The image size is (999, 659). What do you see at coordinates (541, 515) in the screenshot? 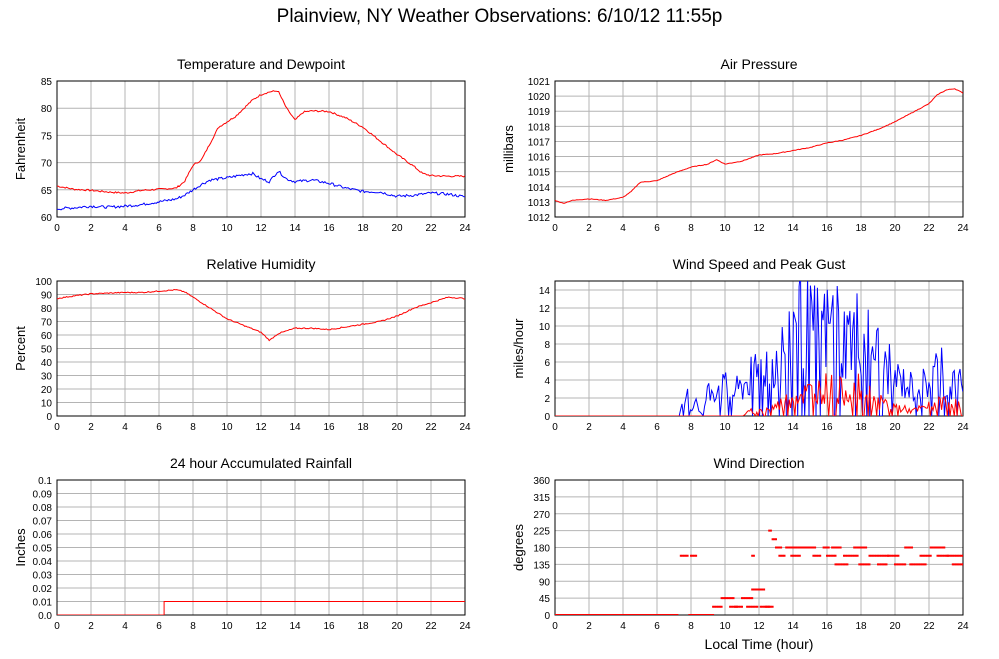
I see `y-tick-label: 270` at bounding box center [541, 515].